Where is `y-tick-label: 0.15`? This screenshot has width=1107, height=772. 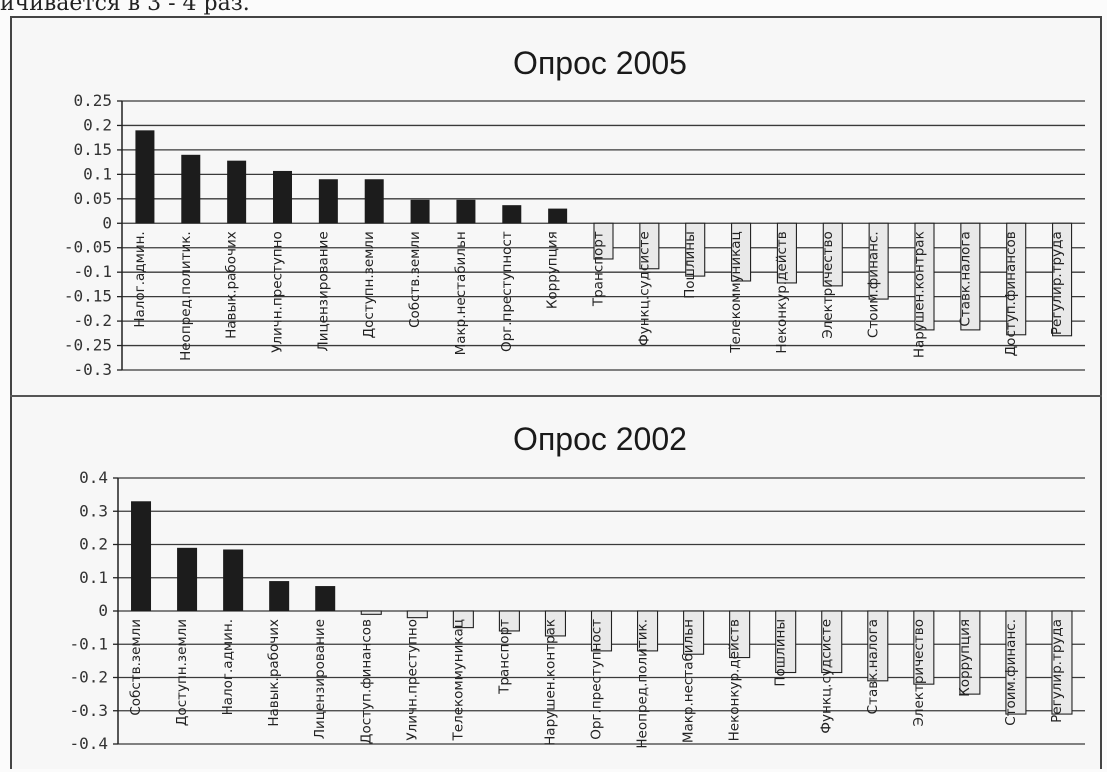 y-tick-label: 0.15 is located at coordinates (92, 149).